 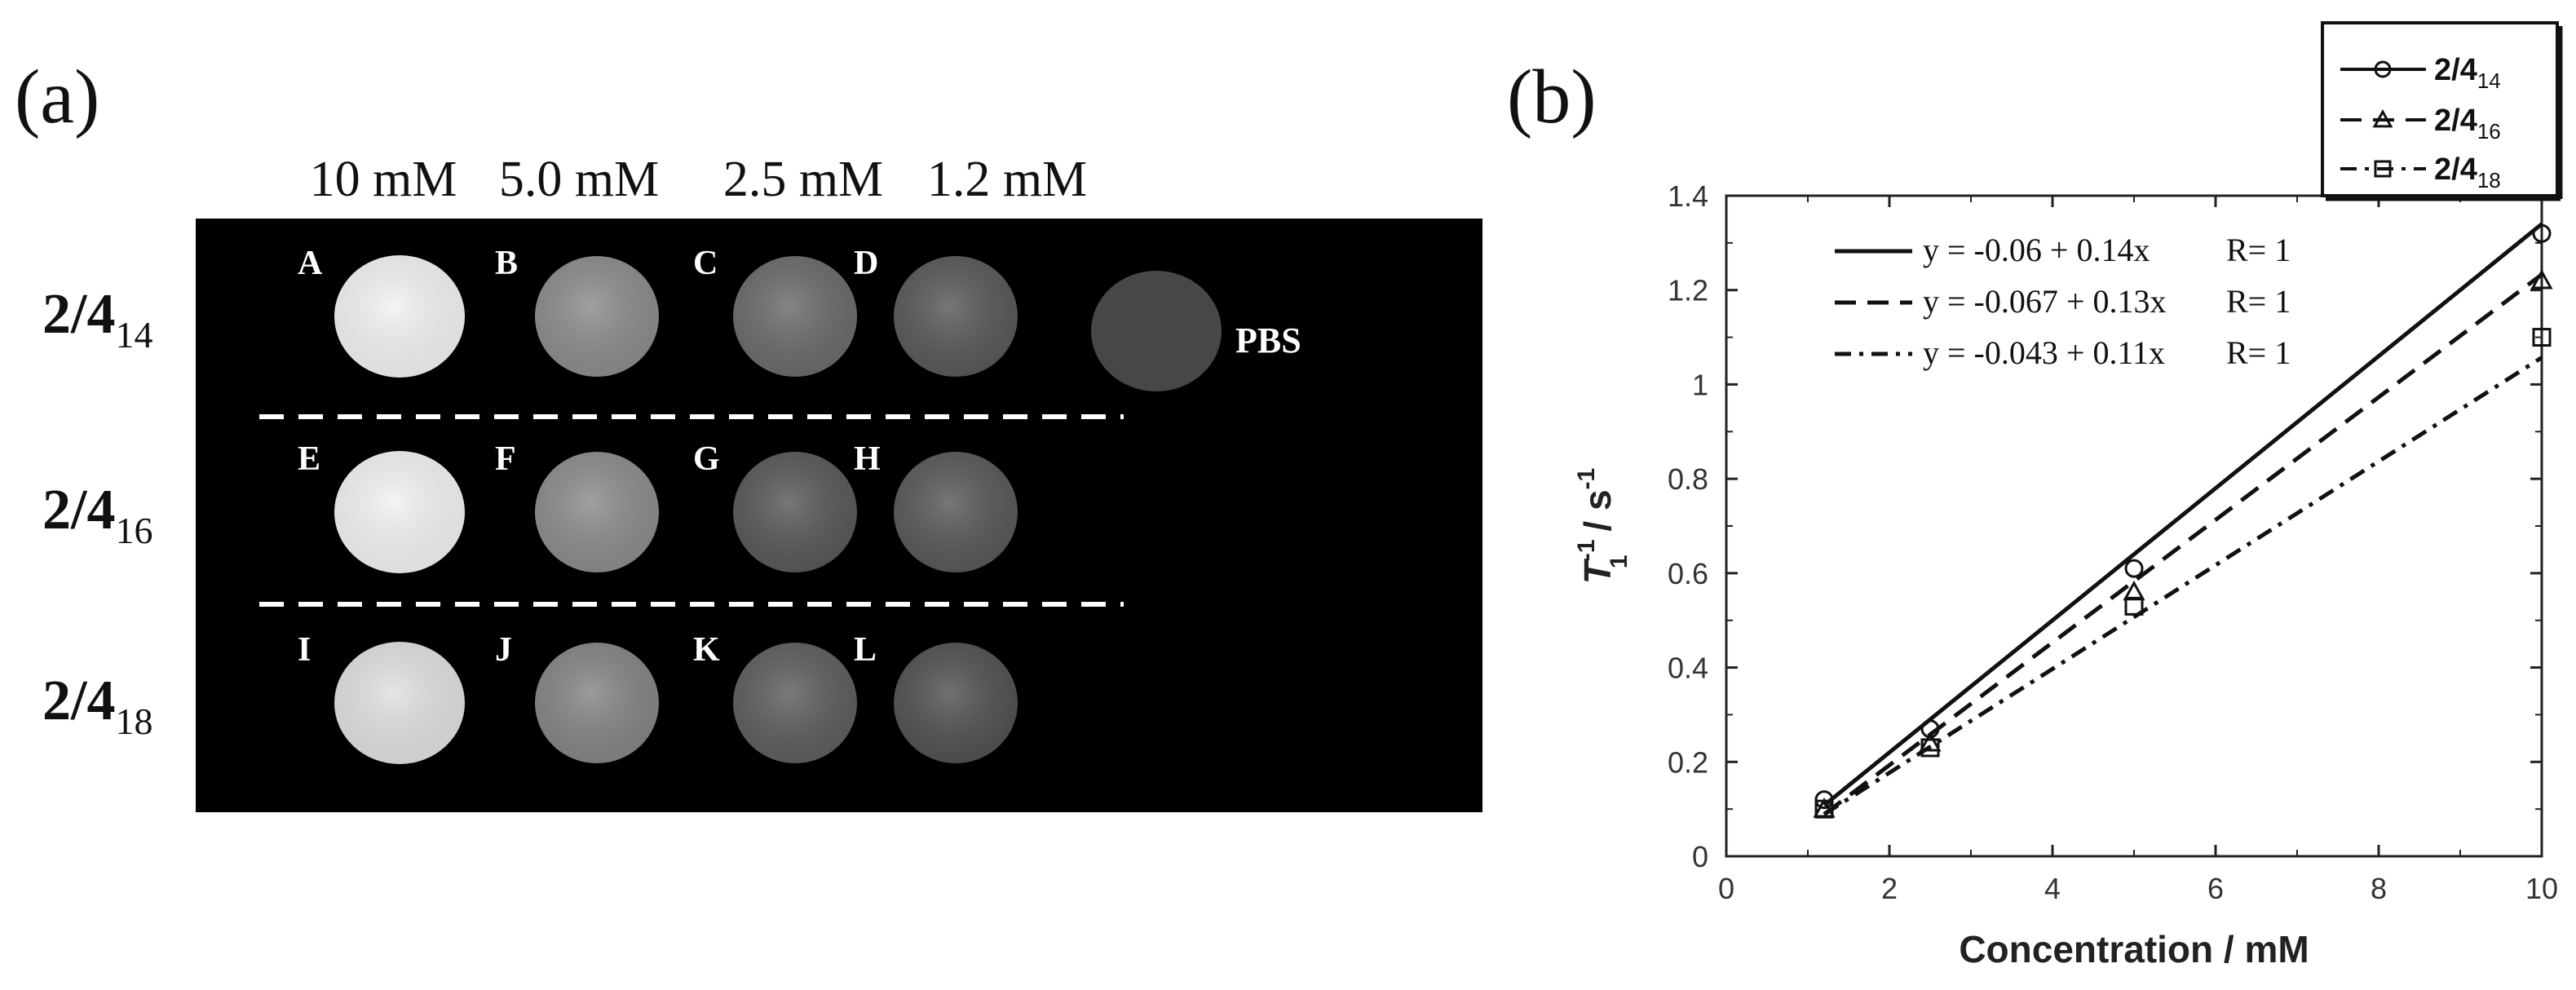 What do you see at coordinates (1688, 479) in the screenshot?
I see `y-tick-label: 0.8` at bounding box center [1688, 479].